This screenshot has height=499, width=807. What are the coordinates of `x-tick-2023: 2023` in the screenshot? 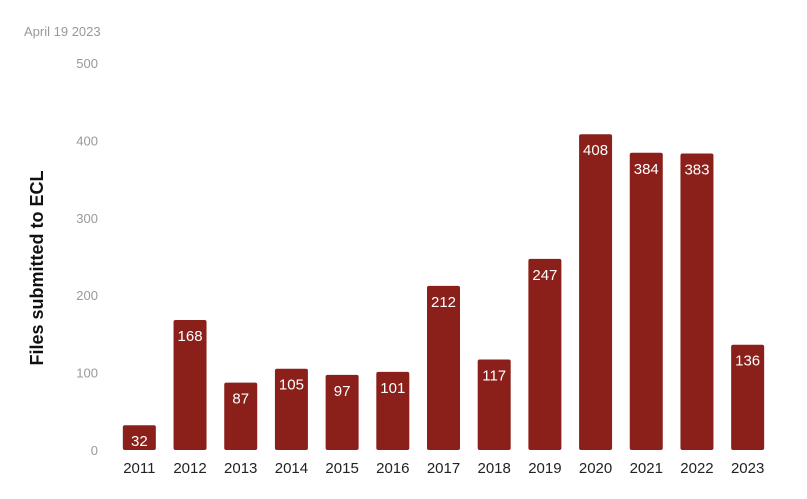 It's located at (747, 468).